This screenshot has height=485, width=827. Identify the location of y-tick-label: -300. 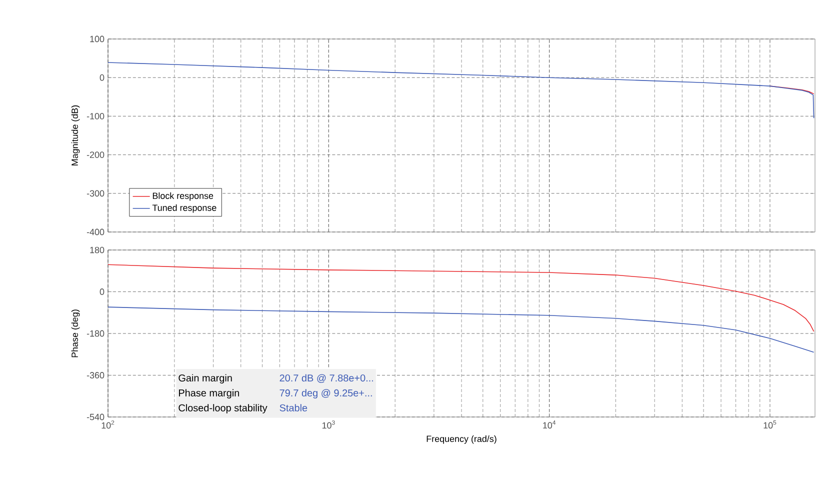
(95, 193).